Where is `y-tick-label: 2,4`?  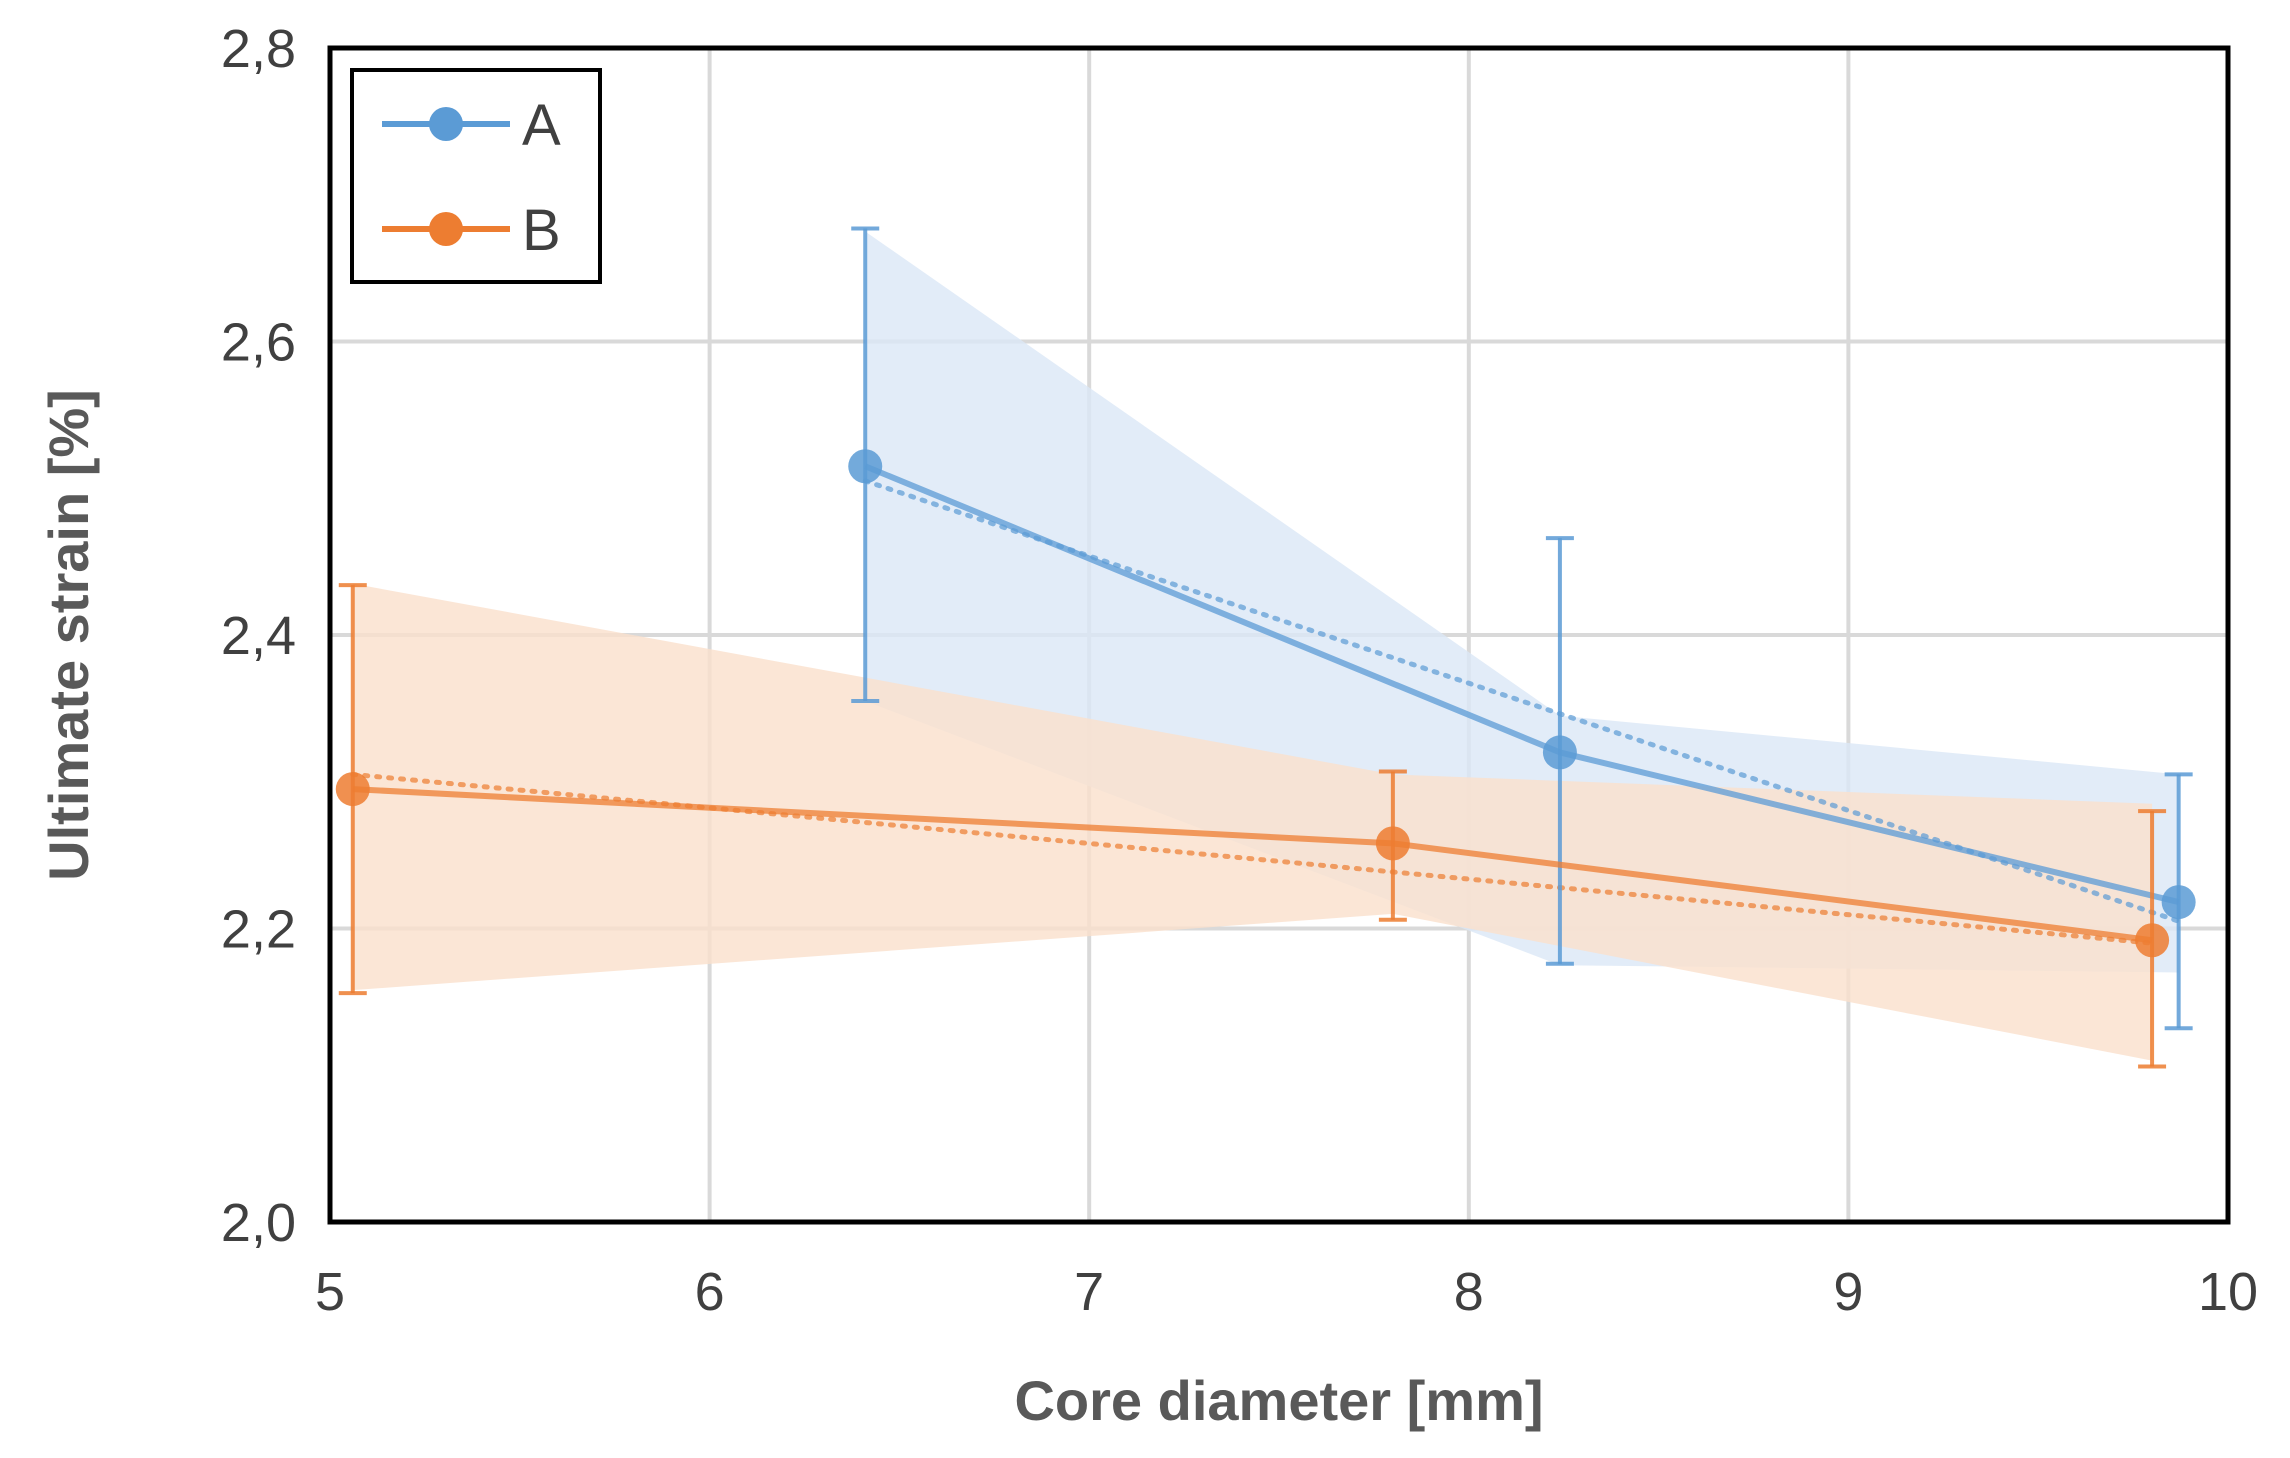
y-tick-label: 2,4 is located at coordinates (258, 636).